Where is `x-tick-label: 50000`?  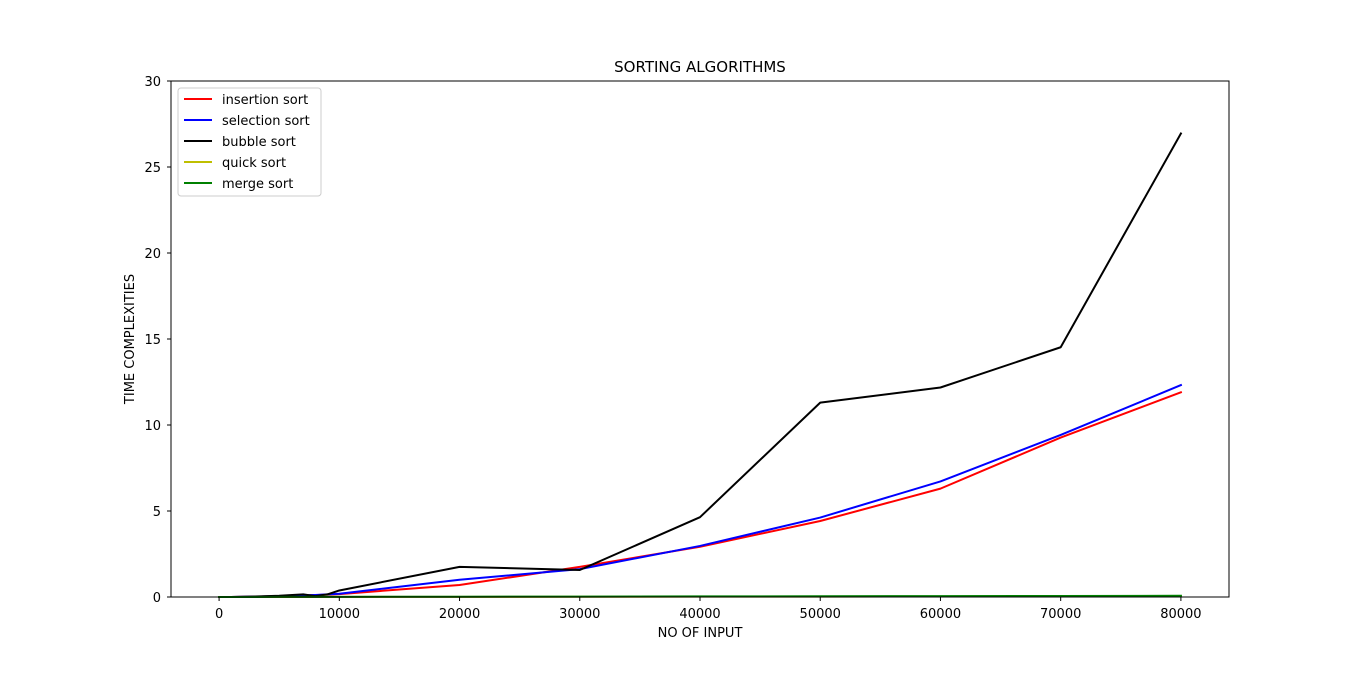
x-tick-label: 50000 is located at coordinates (820, 614).